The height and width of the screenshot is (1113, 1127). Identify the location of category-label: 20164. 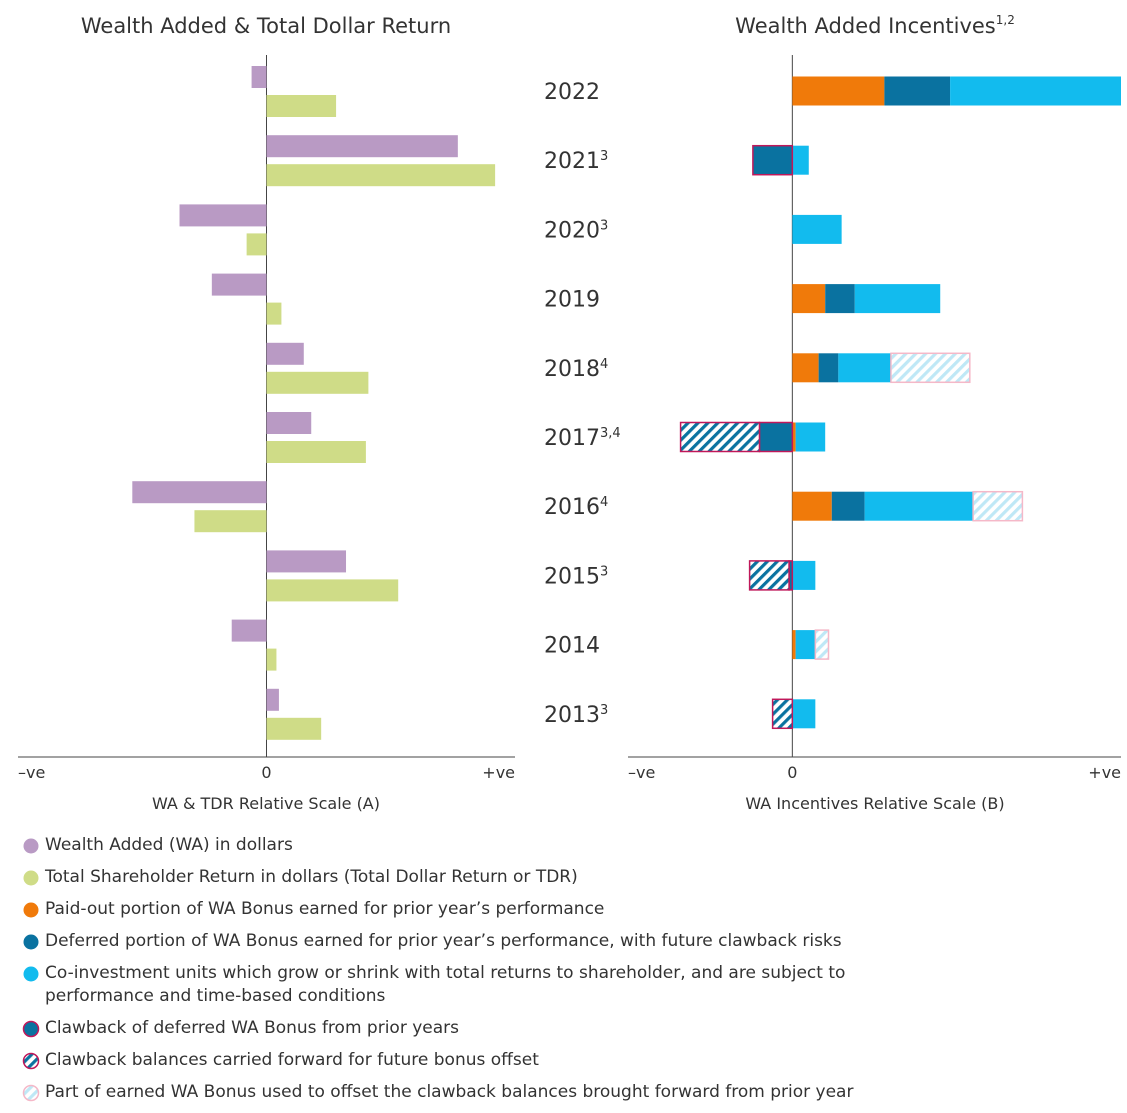
(576, 507).